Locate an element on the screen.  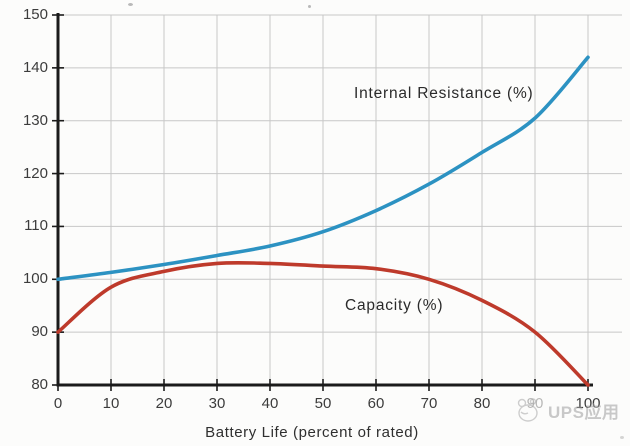
y-tick-label: 80 is located at coordinates (39, 384).